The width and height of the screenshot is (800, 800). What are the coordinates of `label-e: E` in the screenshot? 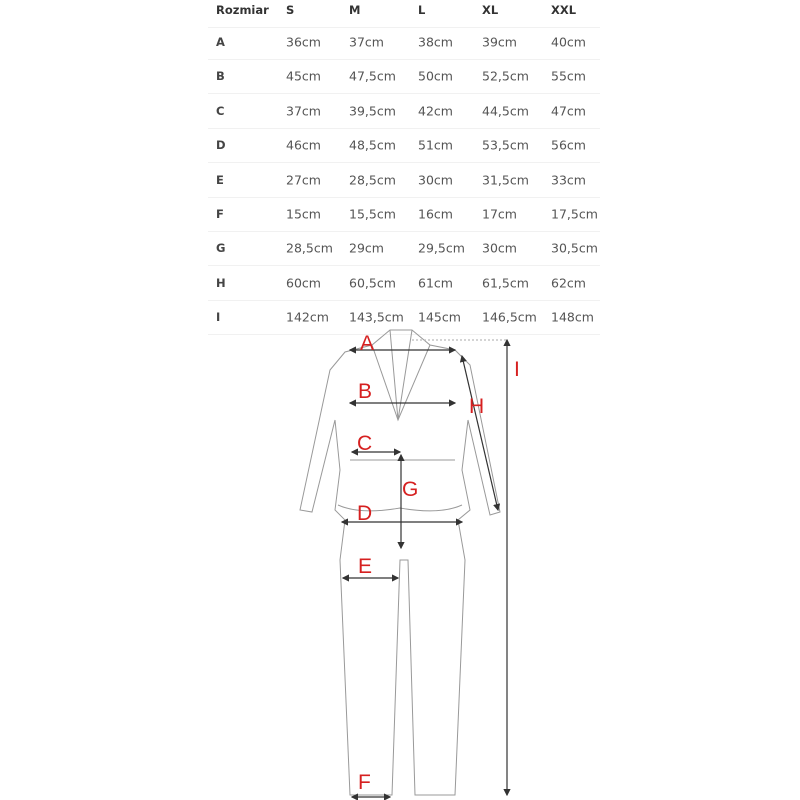 It's located at (365, 566).